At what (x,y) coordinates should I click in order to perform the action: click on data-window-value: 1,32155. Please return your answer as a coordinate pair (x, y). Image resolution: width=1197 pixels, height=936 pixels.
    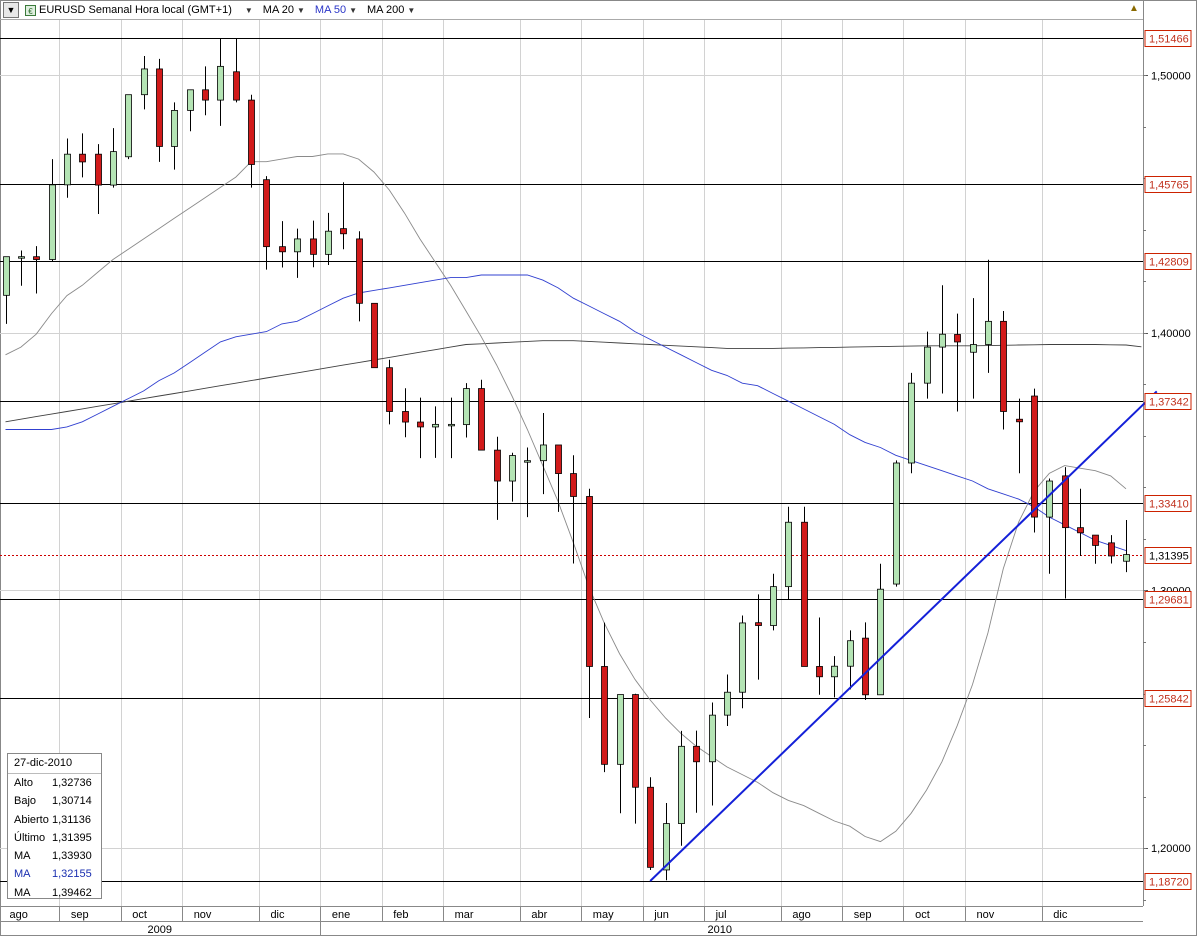
    Looking at the image, I should click on (72, 874).